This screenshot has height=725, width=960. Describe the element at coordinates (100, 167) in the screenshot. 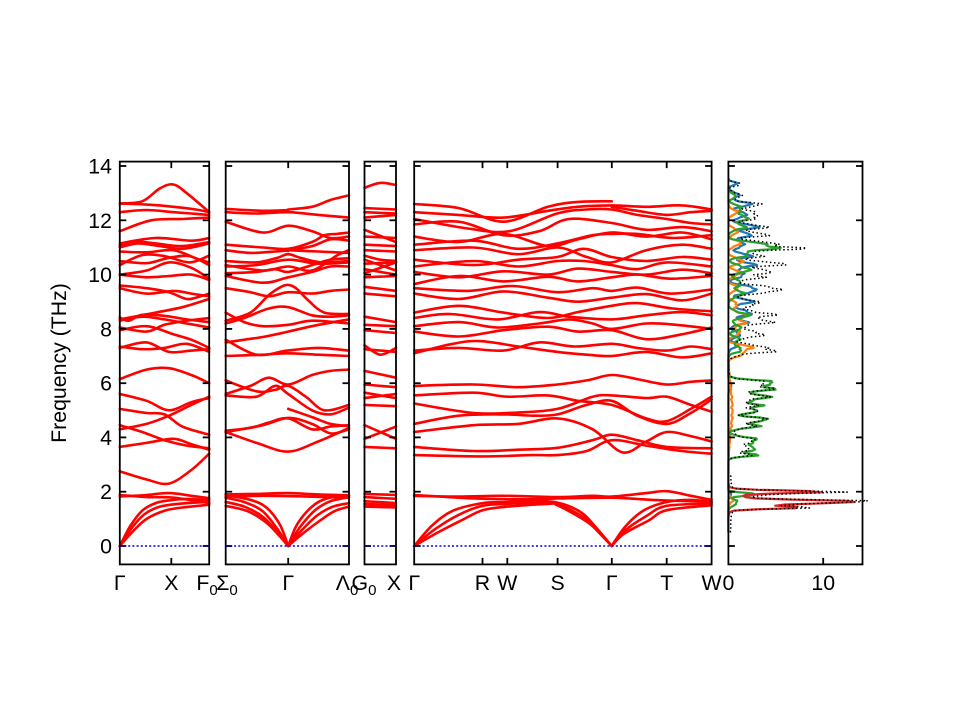

I see `svg-text: 14` at that location.